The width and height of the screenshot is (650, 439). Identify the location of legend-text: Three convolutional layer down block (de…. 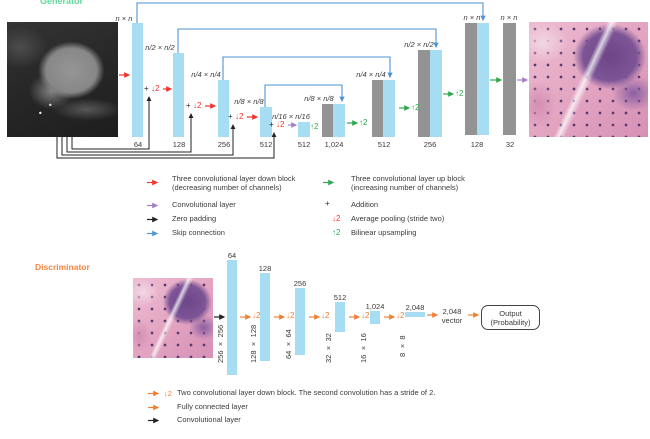
(234, 183).